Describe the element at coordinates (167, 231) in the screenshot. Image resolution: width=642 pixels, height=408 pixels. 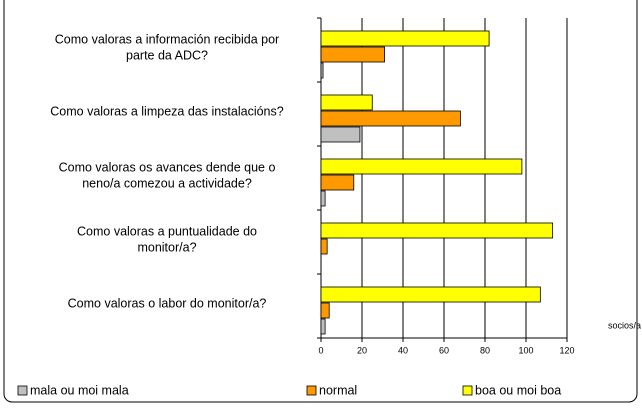
I see `category-label: Como valoras a puntualidade do` at that location.